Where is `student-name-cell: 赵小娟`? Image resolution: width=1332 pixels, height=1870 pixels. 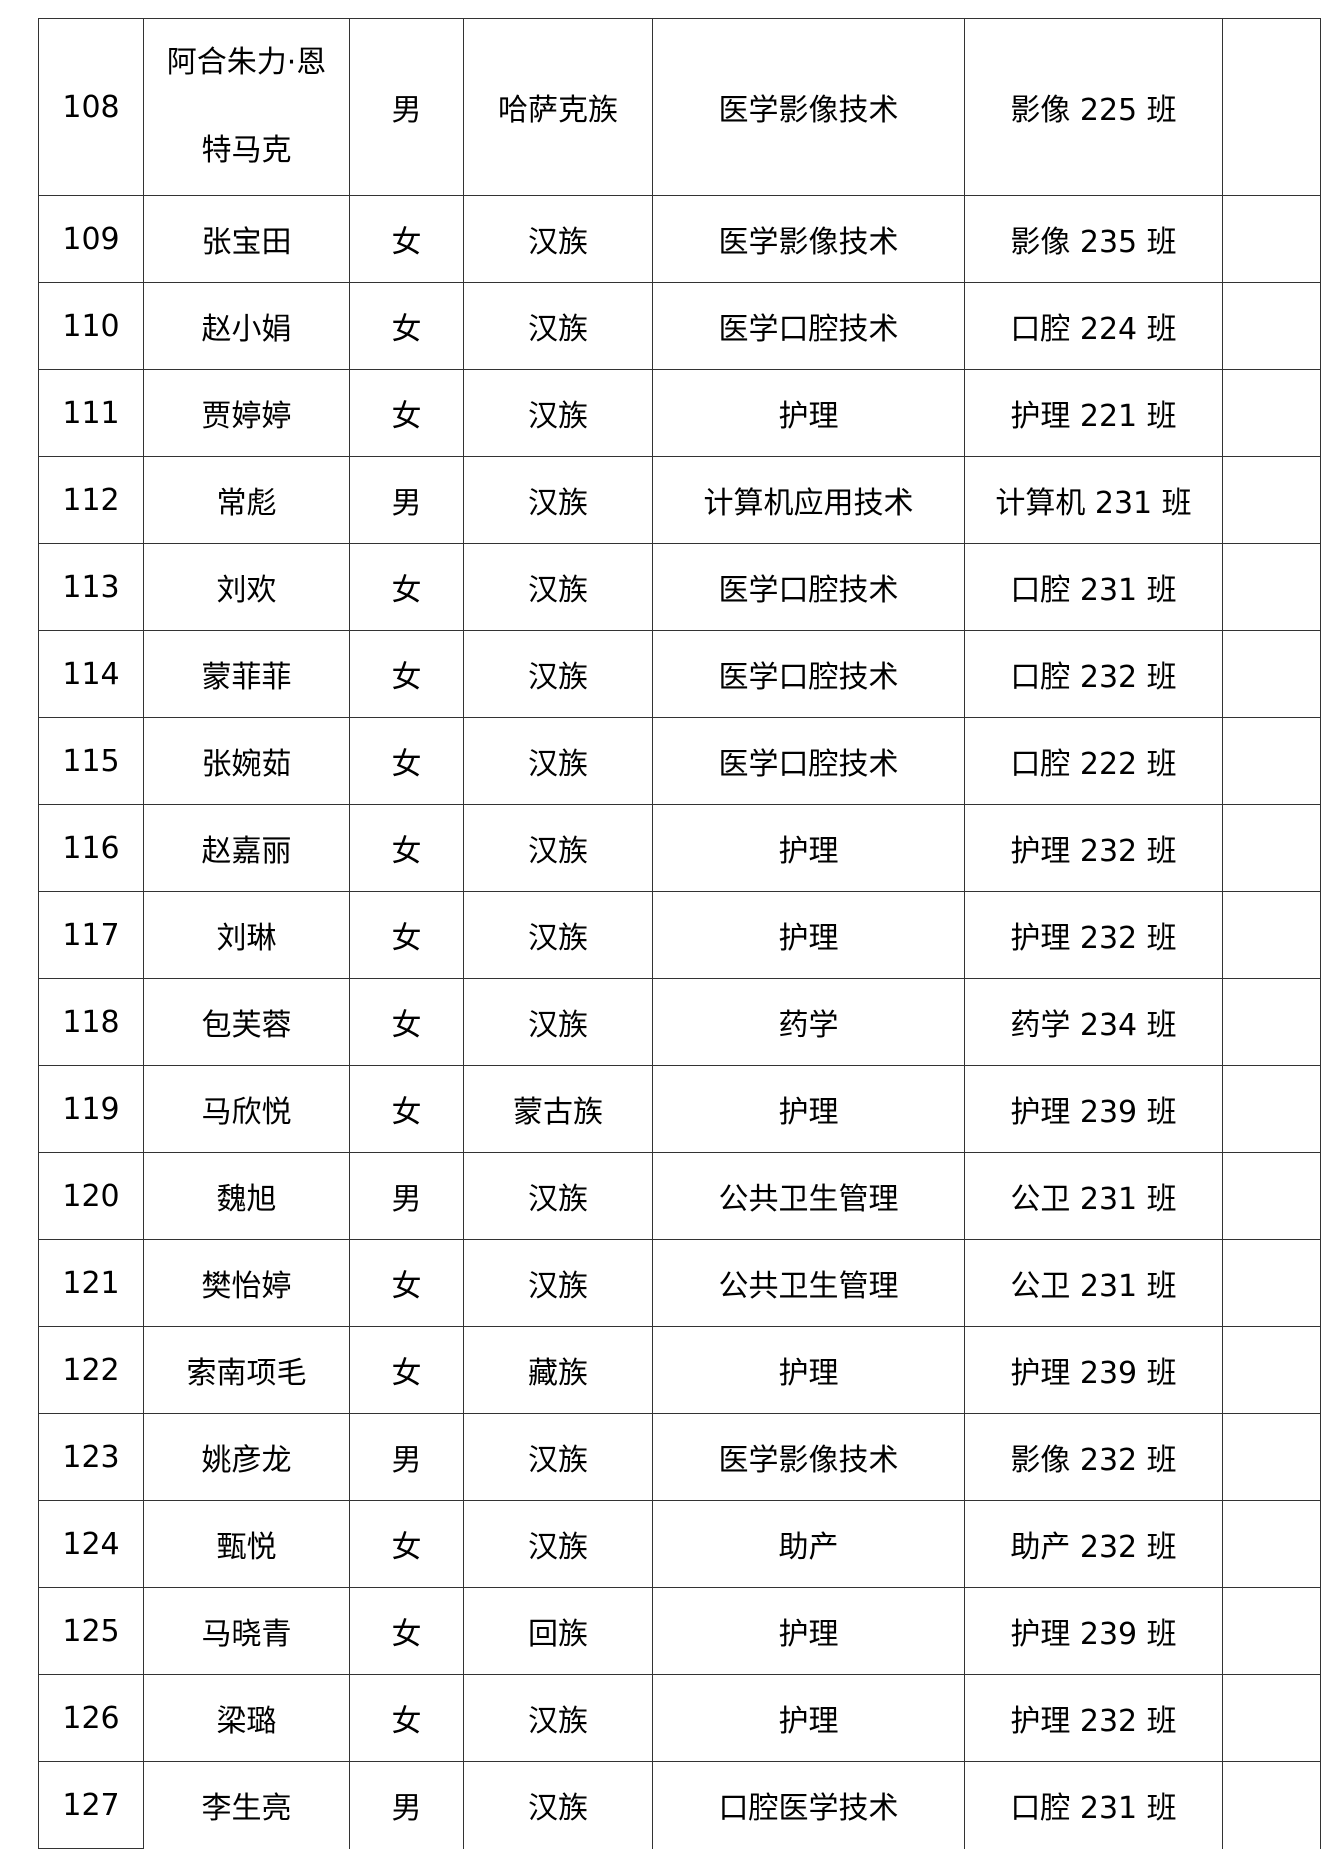
student-name-cell: 赵小娟 is located at coordinates (246, 326).